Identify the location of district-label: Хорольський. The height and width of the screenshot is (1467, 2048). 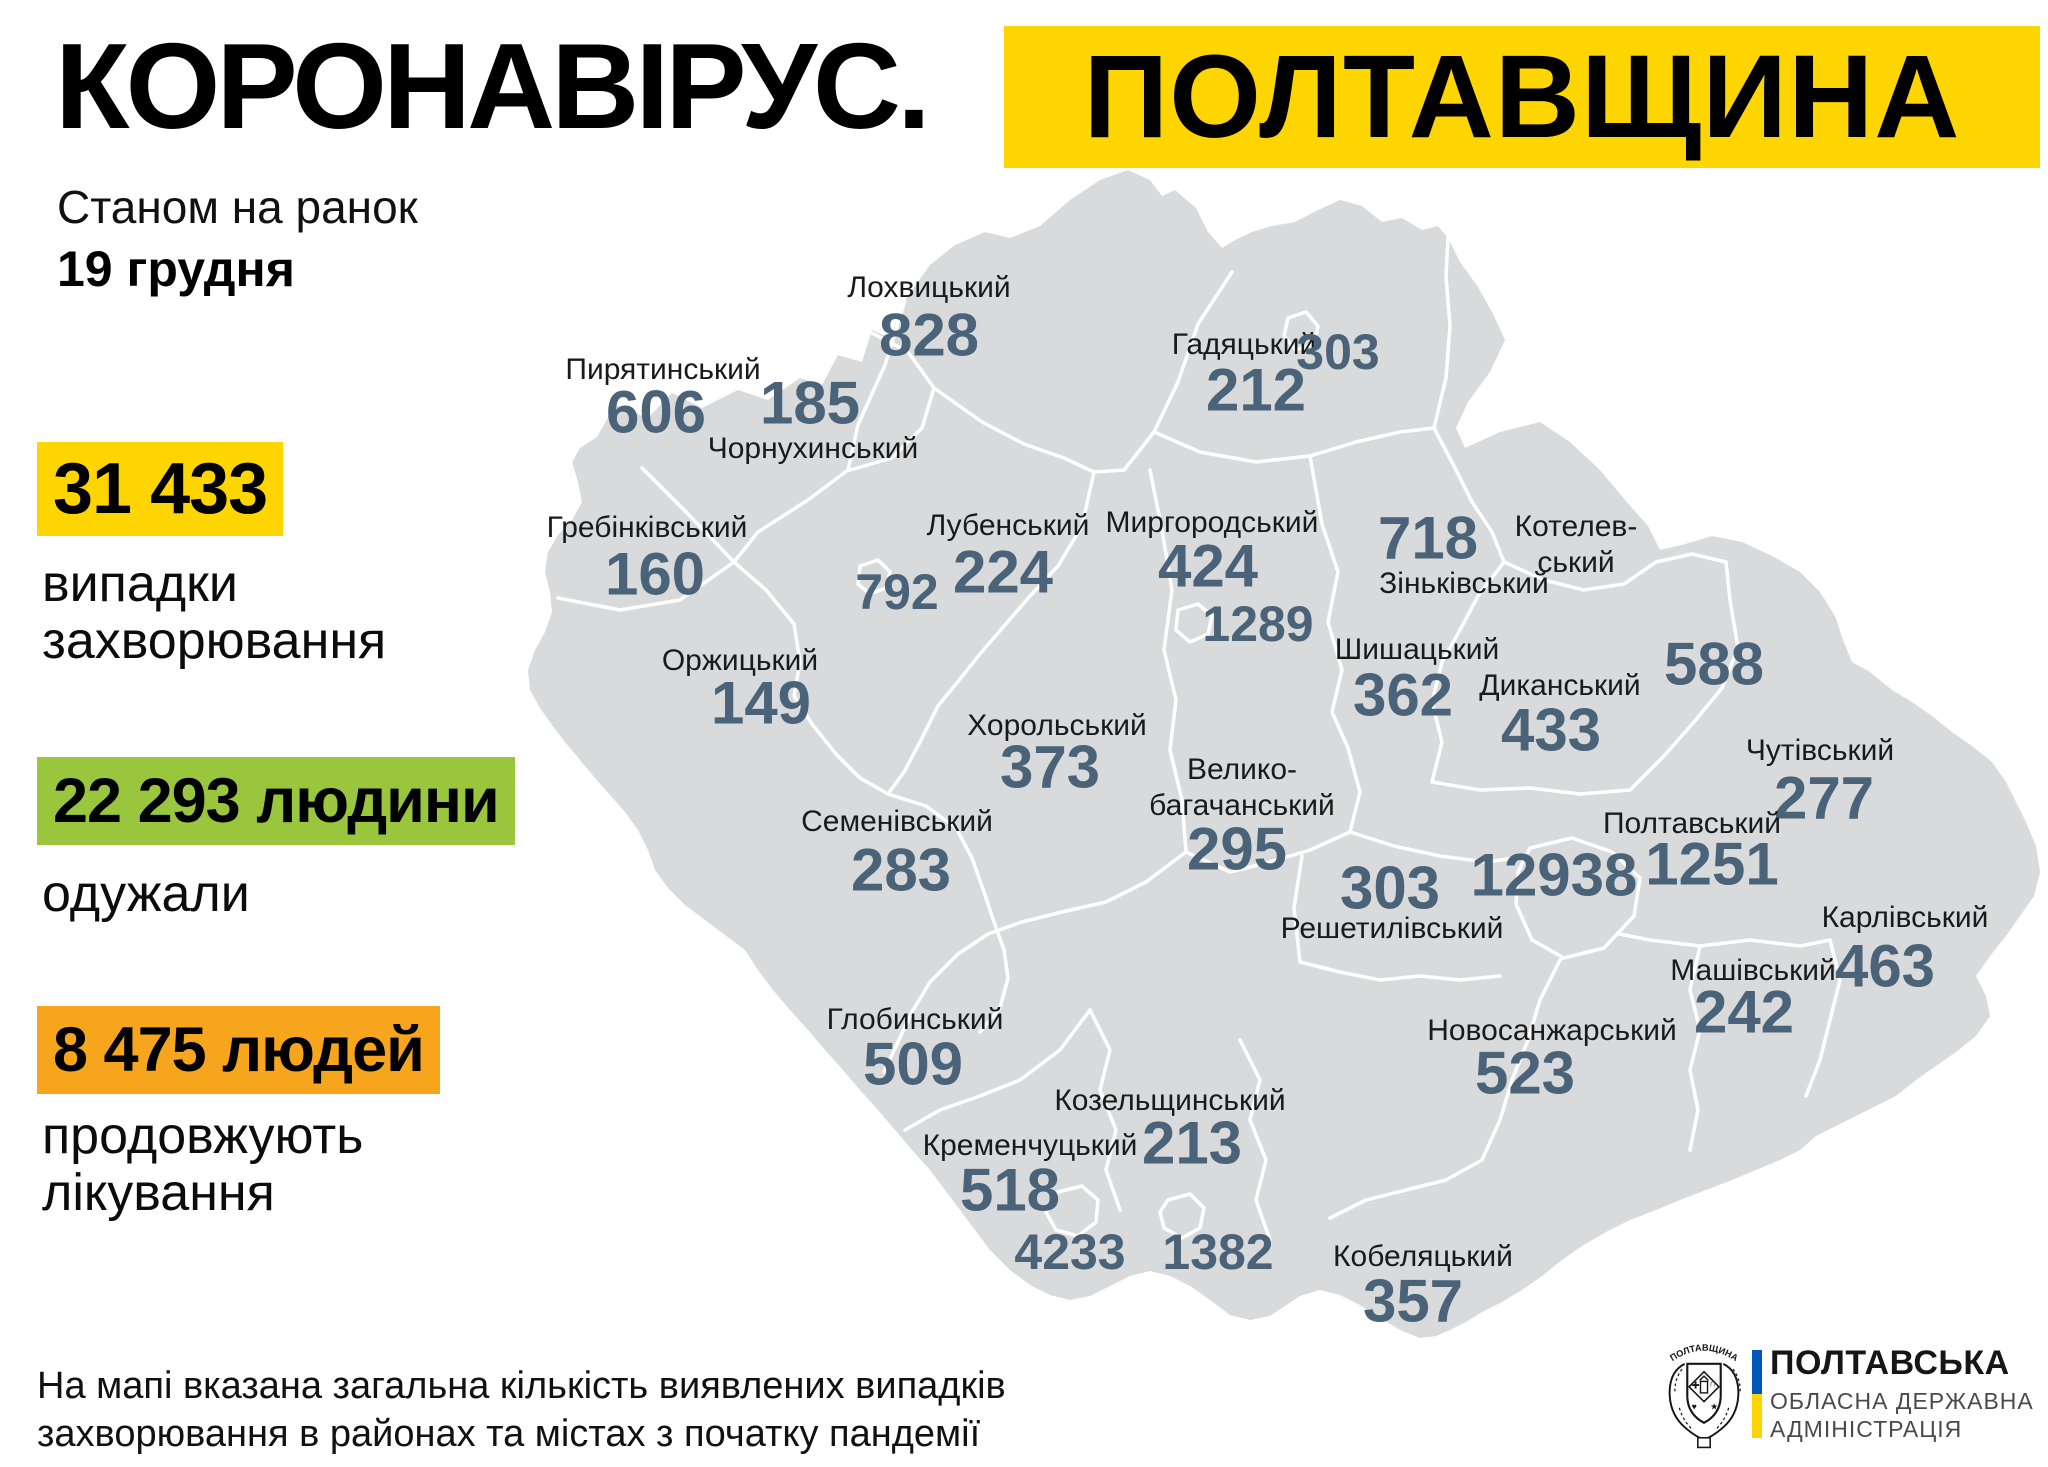
(1057, 725).